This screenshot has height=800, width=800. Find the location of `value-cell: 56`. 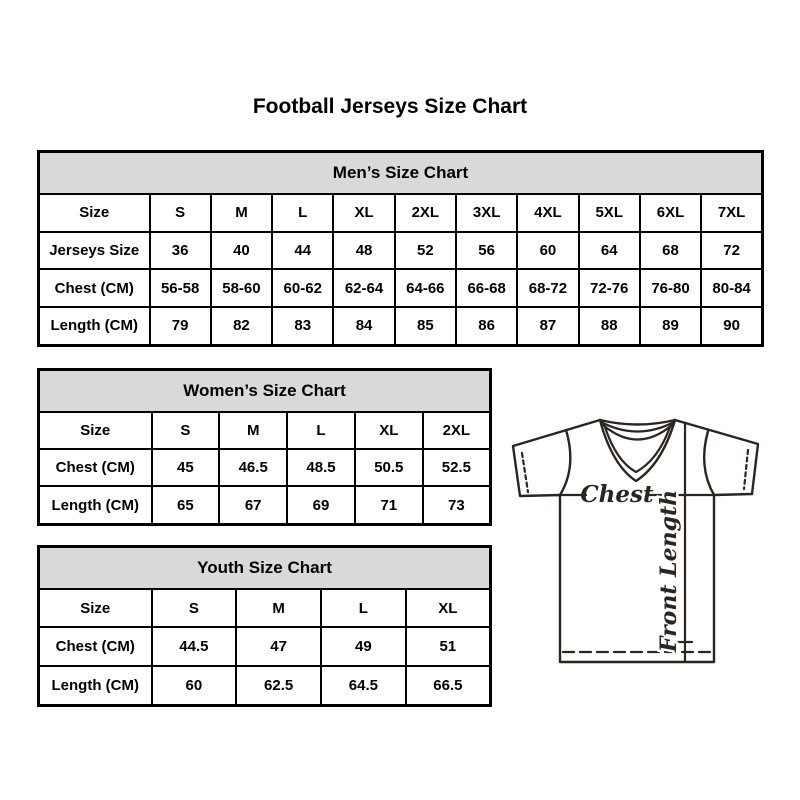

value-cell: 56 is located at coordinates (486, 250).